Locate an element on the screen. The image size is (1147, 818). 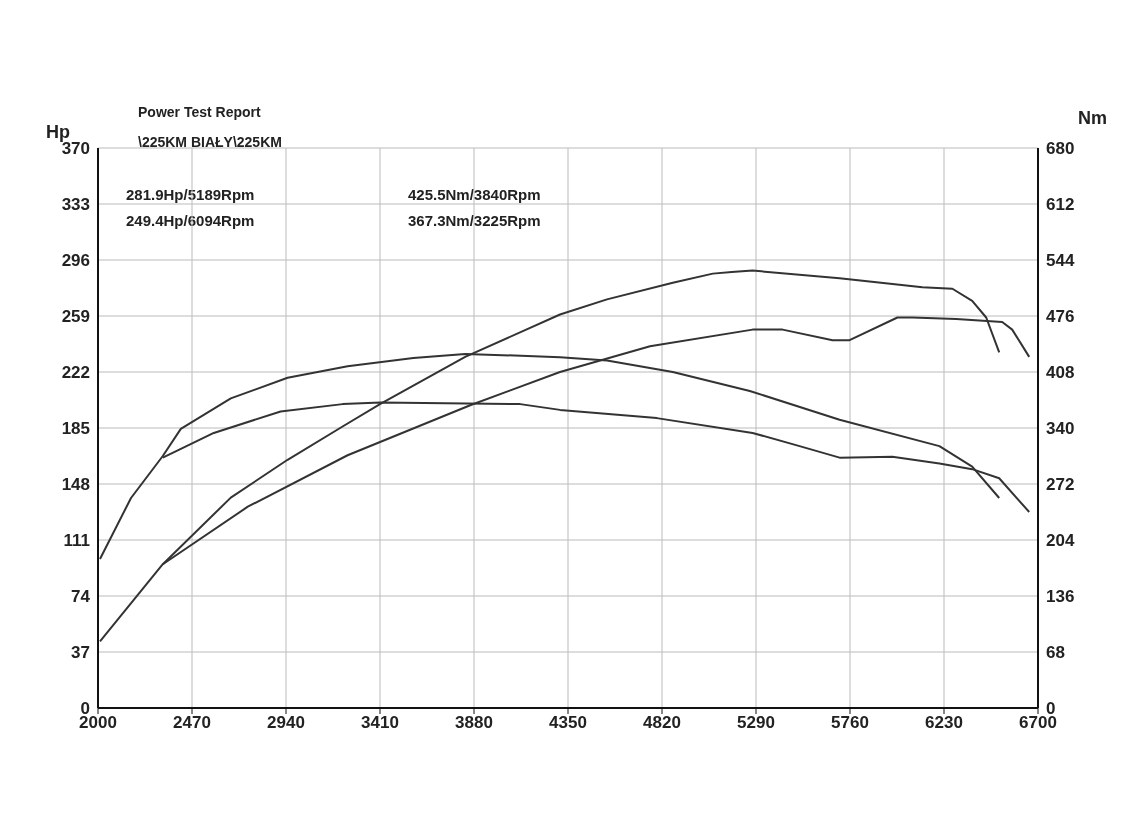
x-tick-label: 2470 is located at coordinates (192, 723).